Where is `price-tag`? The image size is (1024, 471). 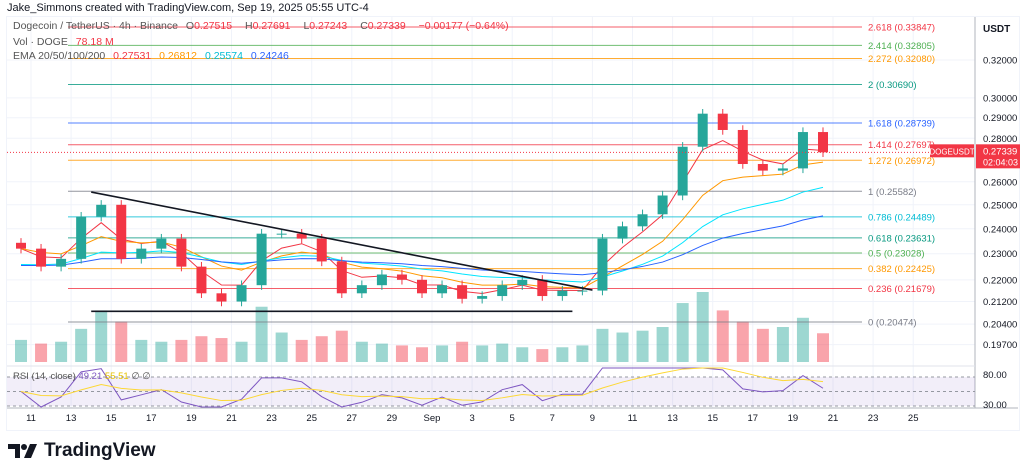 price-tag is located at coordinates (998, 156).